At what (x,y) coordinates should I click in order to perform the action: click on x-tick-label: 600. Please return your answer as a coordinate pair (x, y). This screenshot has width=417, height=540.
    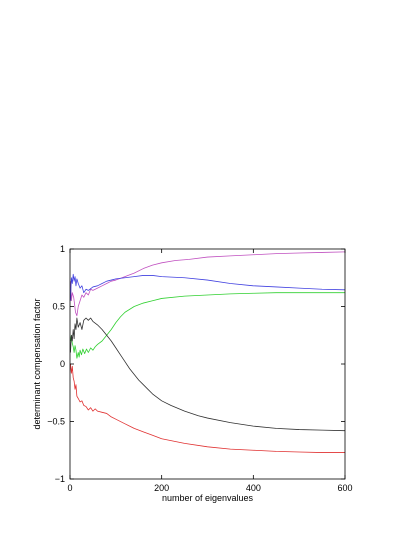
    Looking at the image, I should click on (344, 488).